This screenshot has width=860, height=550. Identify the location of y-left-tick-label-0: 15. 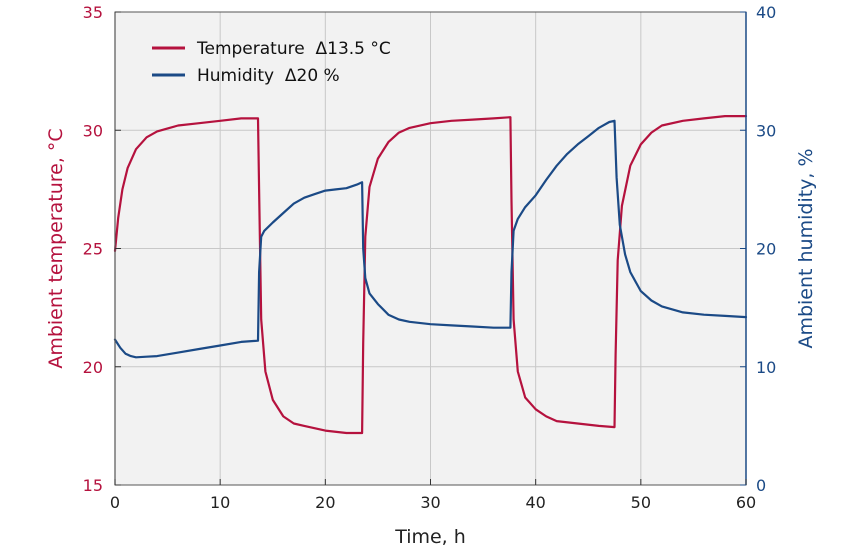
(93, 485).